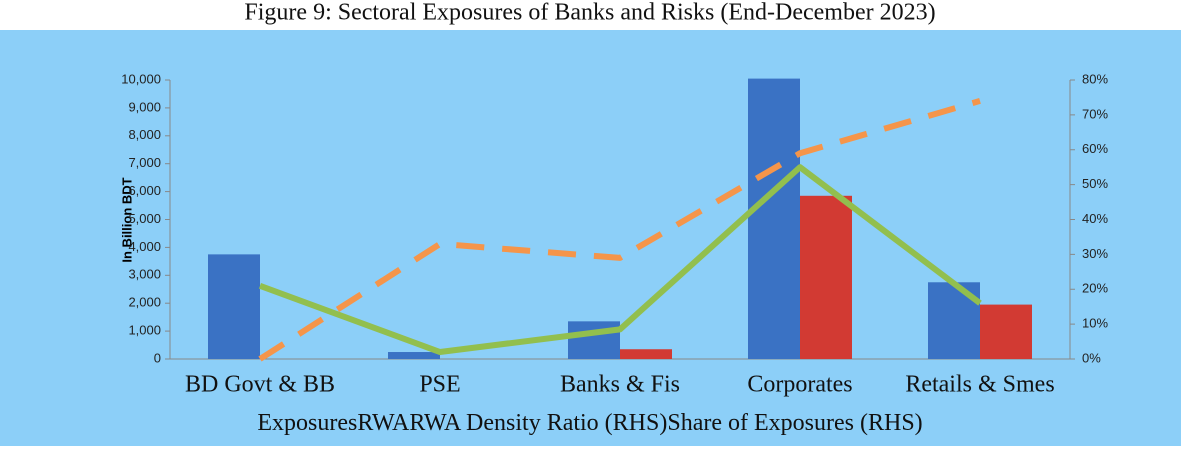 Image resolution: width=1181 pixels, height=451 pixels. What do you see at coordinates (794, 423) in the screenshot?
I see `legend-entry: Share of Exposures (RHS)` at bounding box center [794, 423].